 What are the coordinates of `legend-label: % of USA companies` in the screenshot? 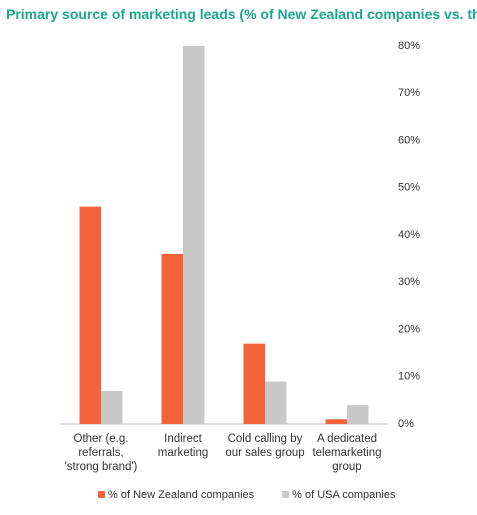 It's located at (344, 495).